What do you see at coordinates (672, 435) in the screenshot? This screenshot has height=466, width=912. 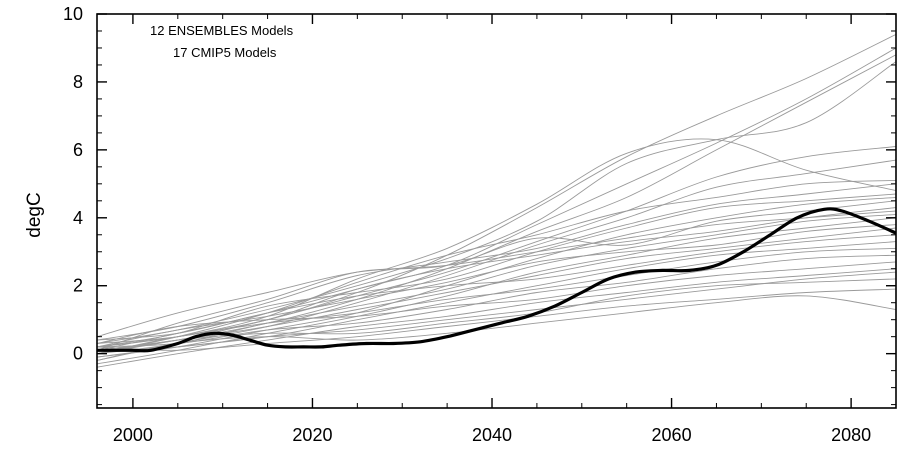 I see `x-tick-label: 2060` at bounding box center [672, 435].